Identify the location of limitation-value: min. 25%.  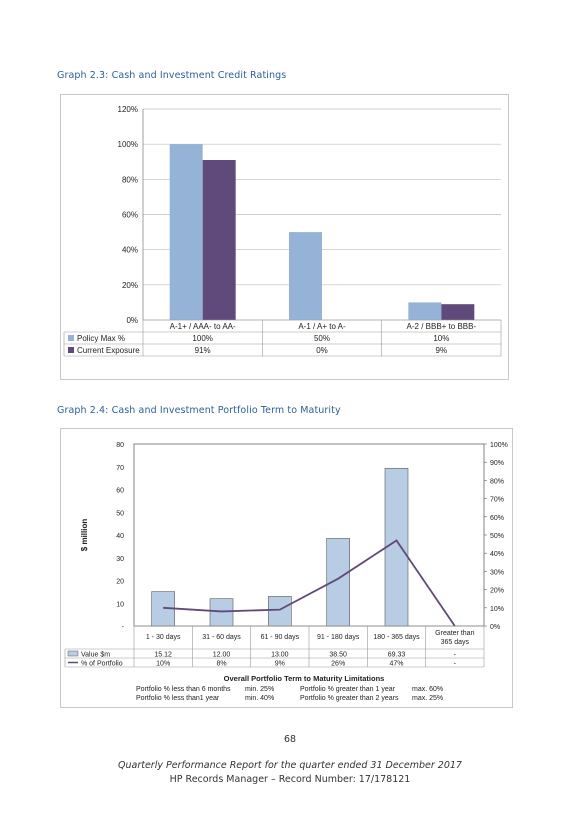
(259, 689).